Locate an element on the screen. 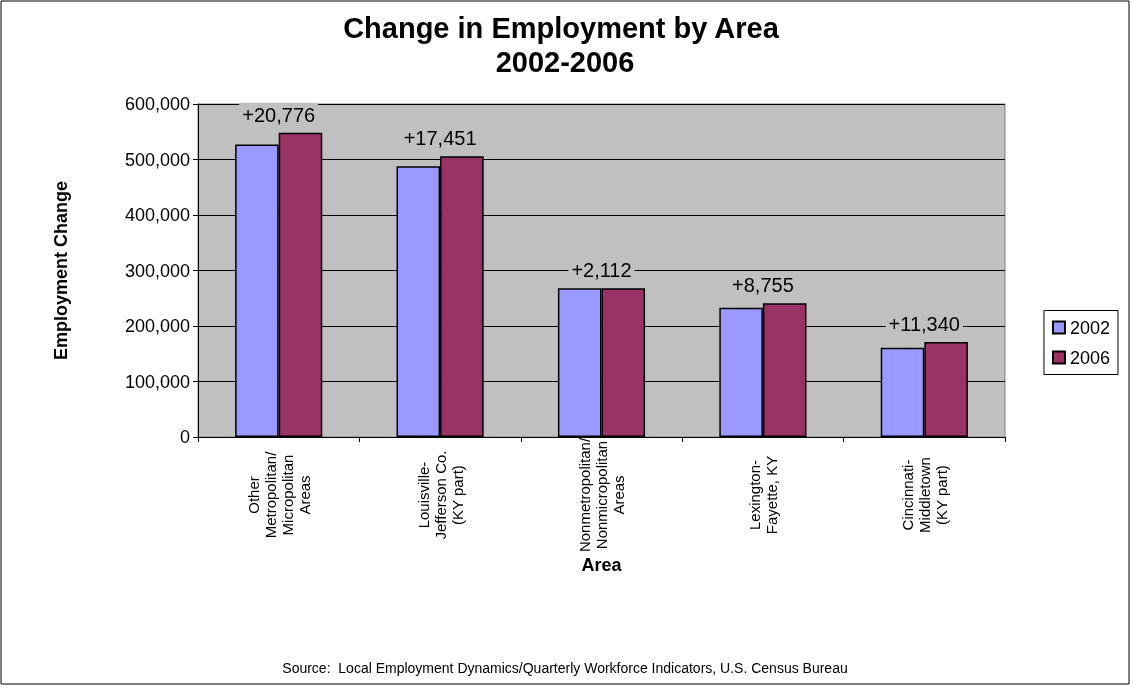  legend-label: 2006 is located at coordinates (1089, 357).